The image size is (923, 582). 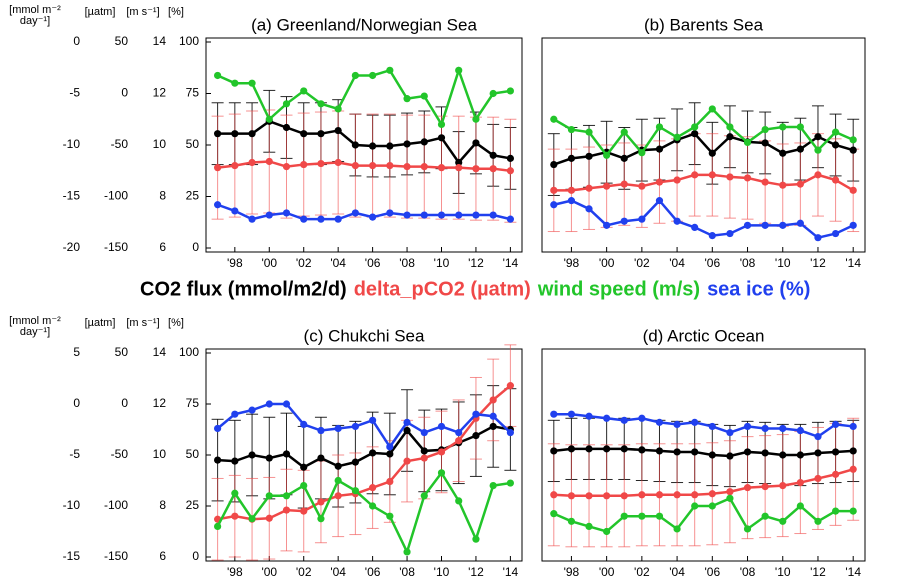 I want to click on x-tick-label: '08, so click(x=748, y=263).